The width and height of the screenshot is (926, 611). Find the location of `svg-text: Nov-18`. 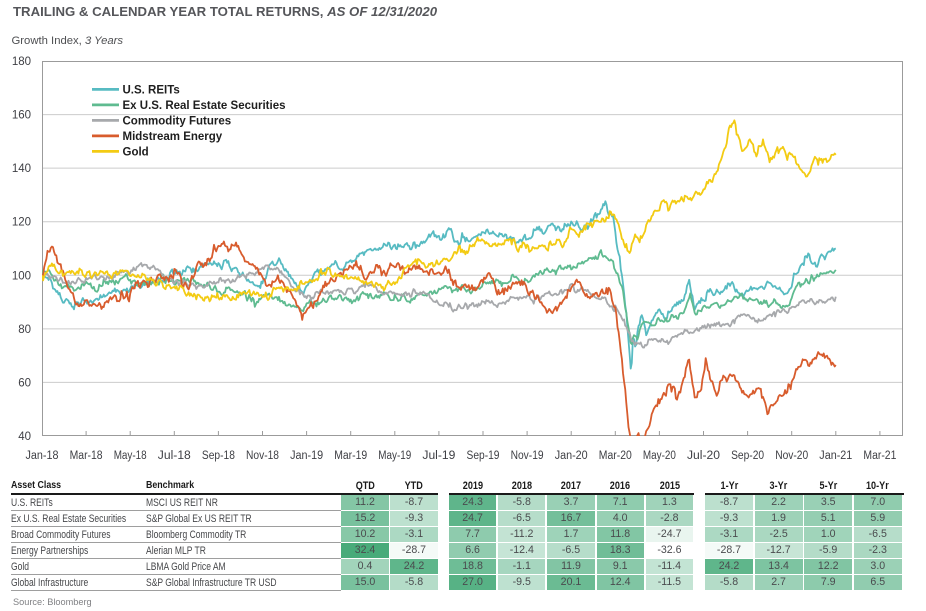

svg-text: Nov-18 is located at coordinates (262, 456).